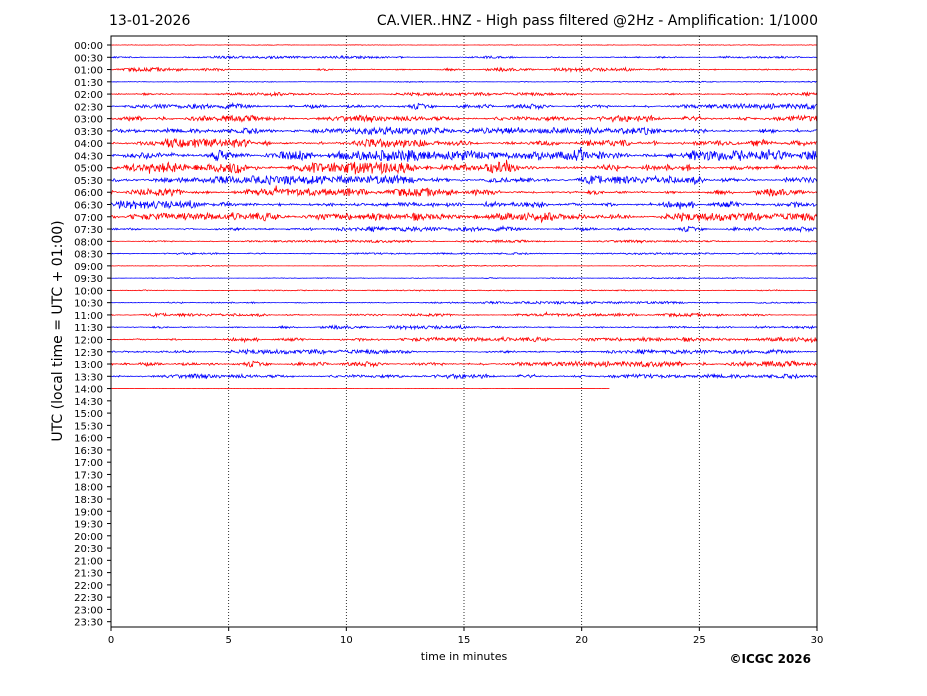 The height and width of the screenshot is (696, 927). I want to click on x-tick-label: 15, so click(464, 640).